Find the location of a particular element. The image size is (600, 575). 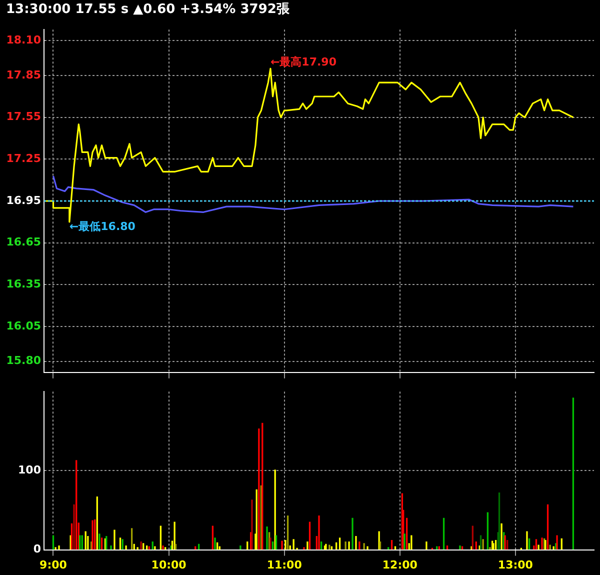

y-tick-label: 16.65 is located at coordinates (23, 242).